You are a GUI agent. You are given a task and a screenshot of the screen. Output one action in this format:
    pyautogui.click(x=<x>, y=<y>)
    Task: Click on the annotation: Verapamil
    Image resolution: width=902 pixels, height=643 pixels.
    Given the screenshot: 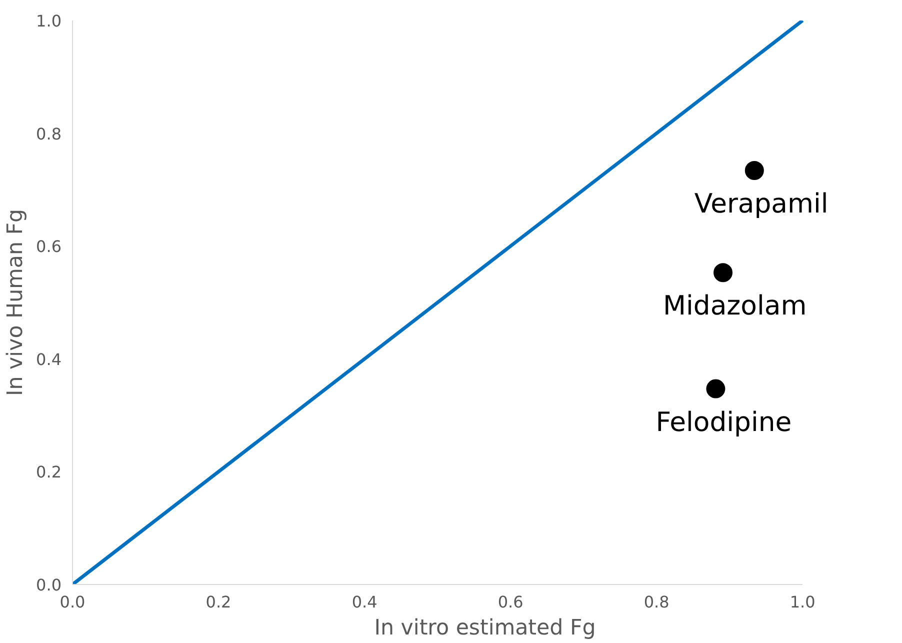 What is the action you would take?
    pyautogui.click(x=761, y=204)
    